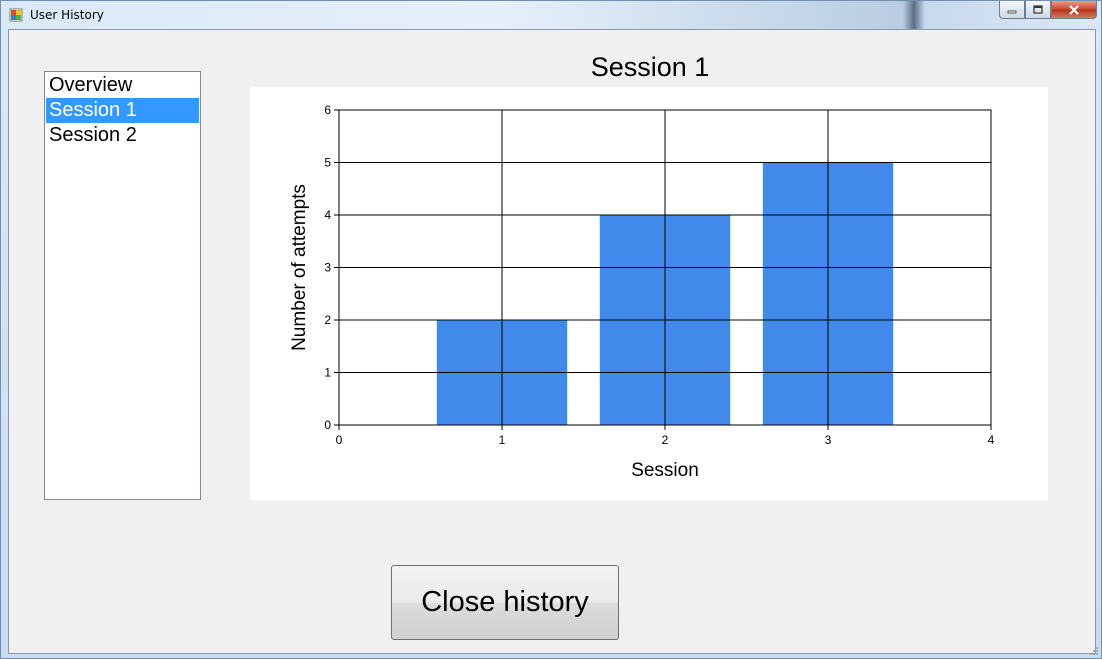  I want to click on x-tick-label: 0, so click(339, 440).